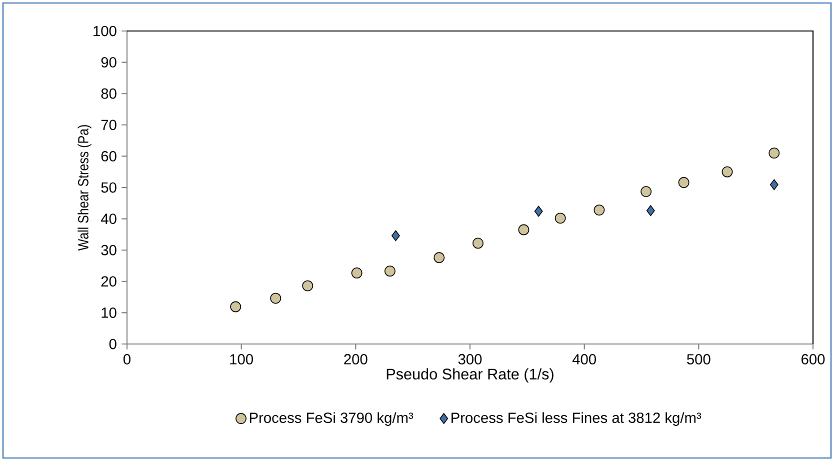  I want to click on y-tick-label: 50, so click(108, 187).